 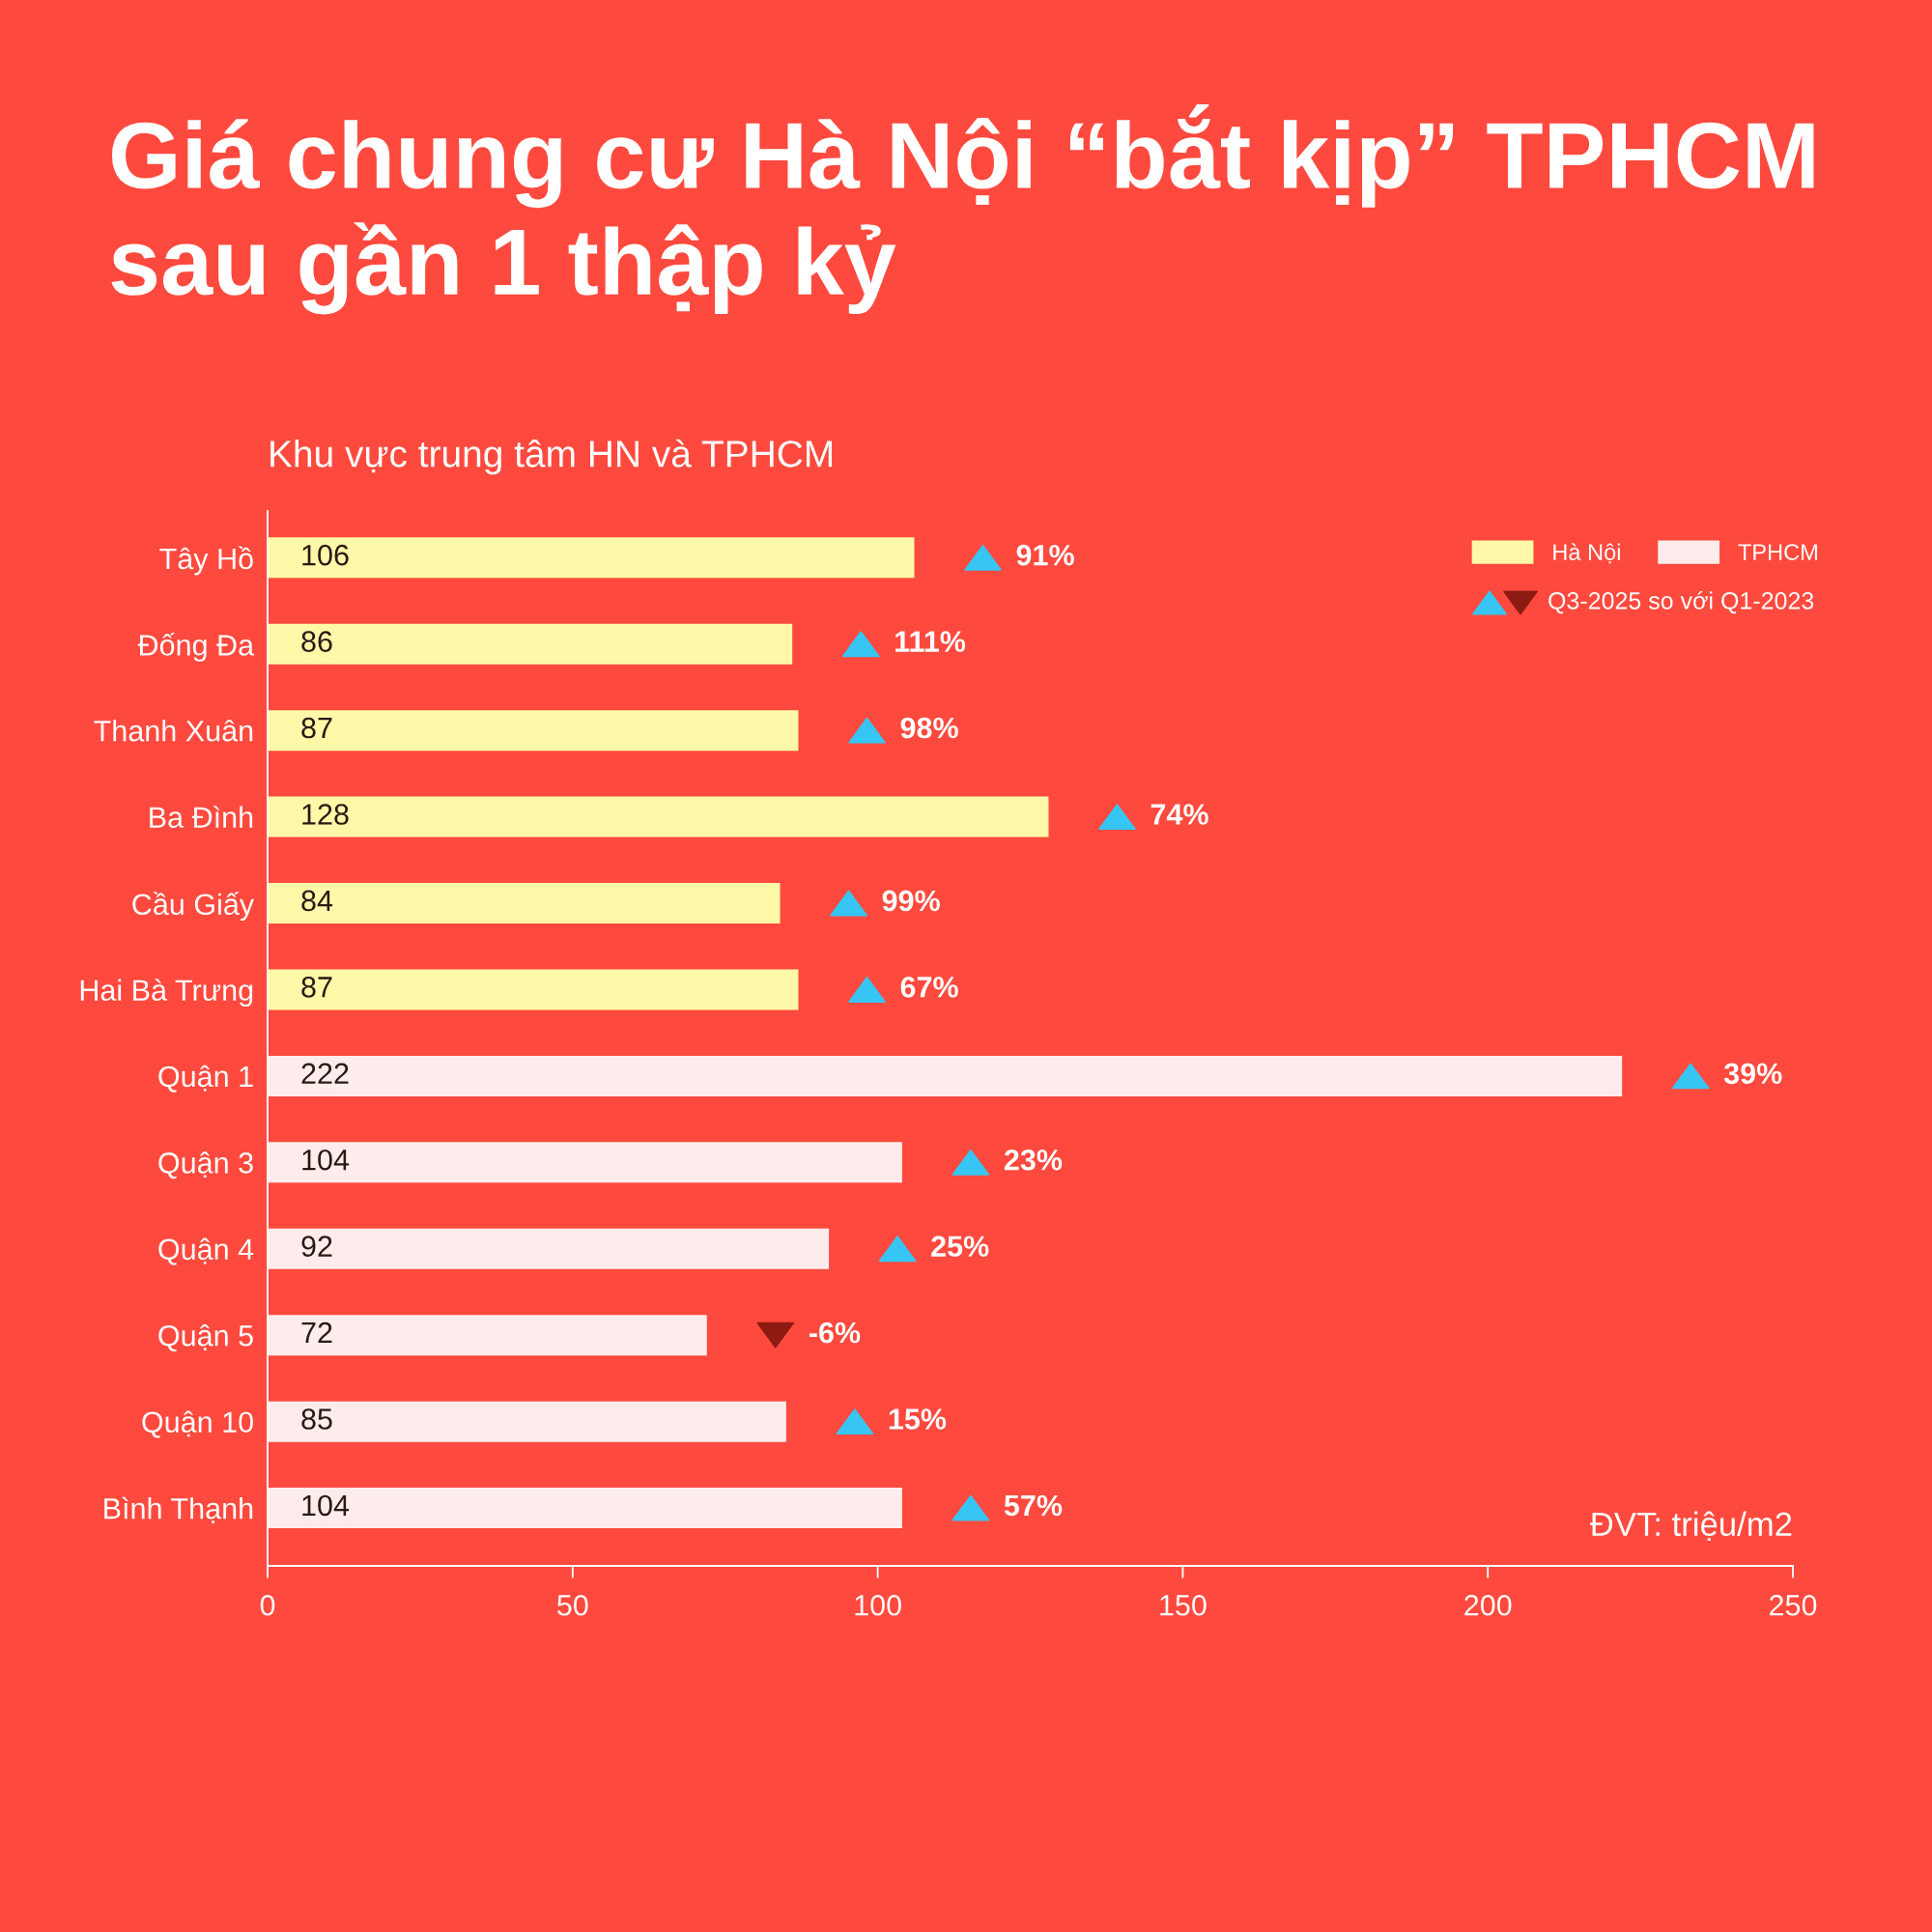 I want to click on data-label: 72, so click(x=316, y=1332).